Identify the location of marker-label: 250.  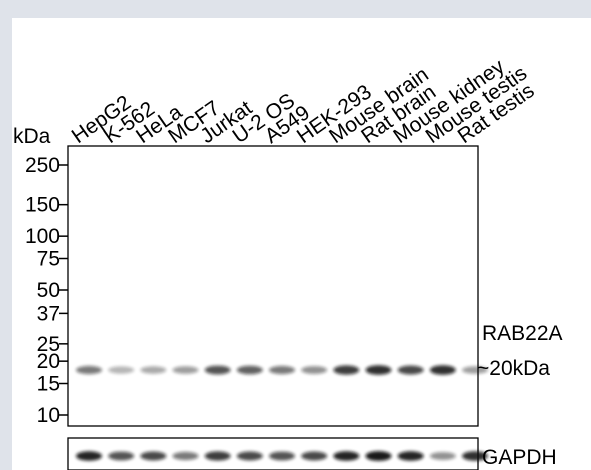
(42, 165).